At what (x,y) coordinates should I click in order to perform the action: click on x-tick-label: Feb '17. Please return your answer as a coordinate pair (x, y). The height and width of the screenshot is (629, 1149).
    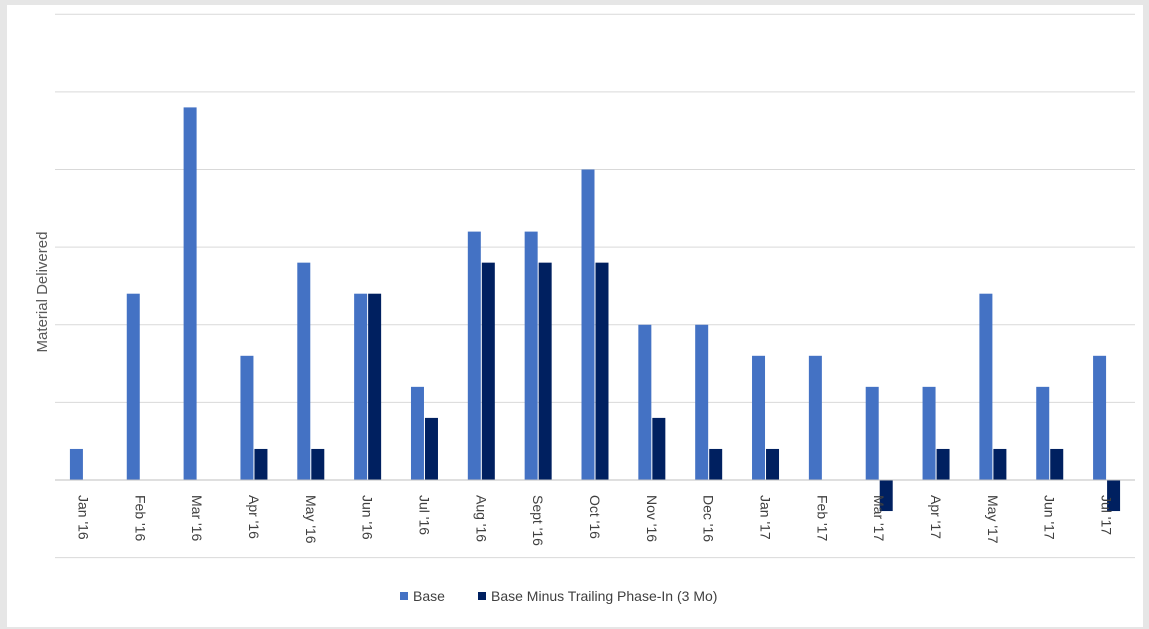
    Looking at the image, I should click on (822, 518).